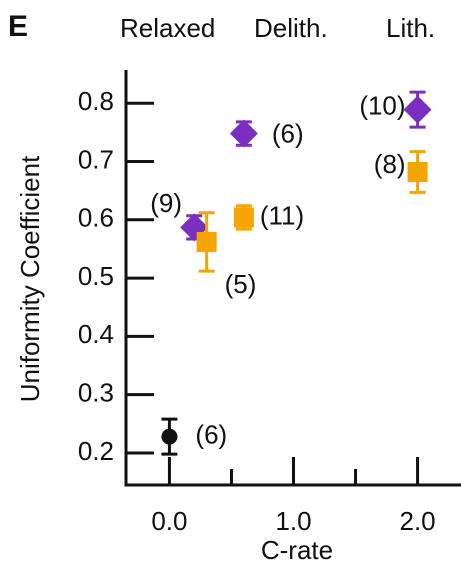 The width and height of the screenshot is (461, 584). I want to click on y-axis-label: Uniformity Coefficient, so click(30, 278).